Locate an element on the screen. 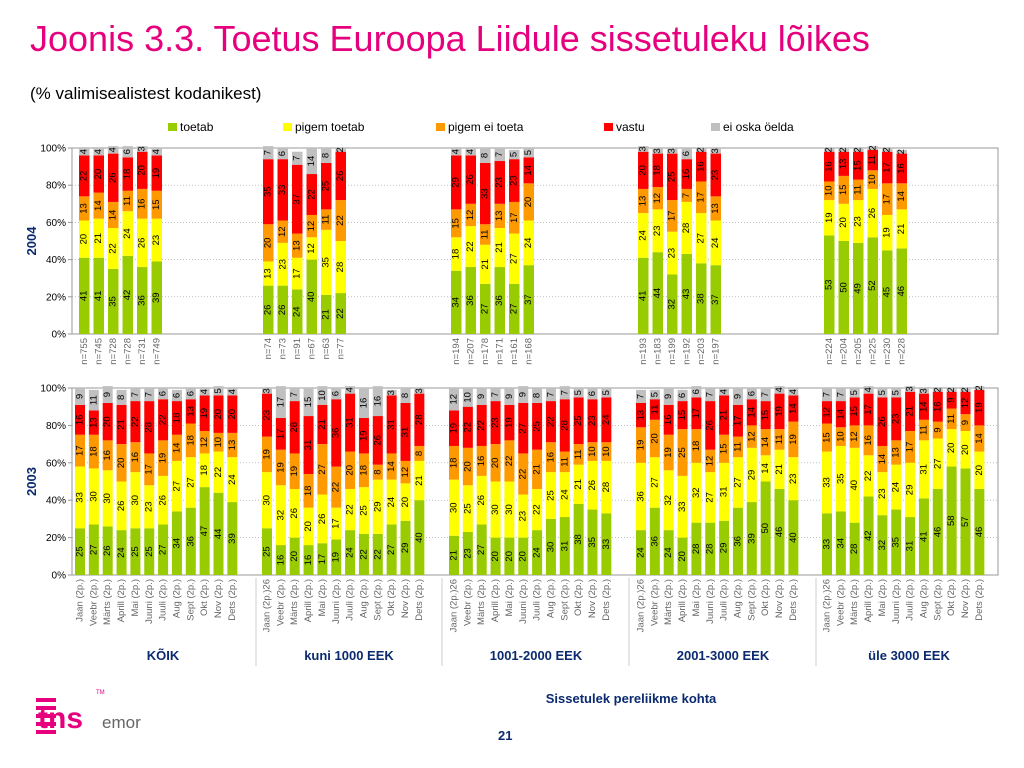 The width and height of the screenshot is (1024, 768). bar-value-label: 39 is located at coordinates (751, 538).